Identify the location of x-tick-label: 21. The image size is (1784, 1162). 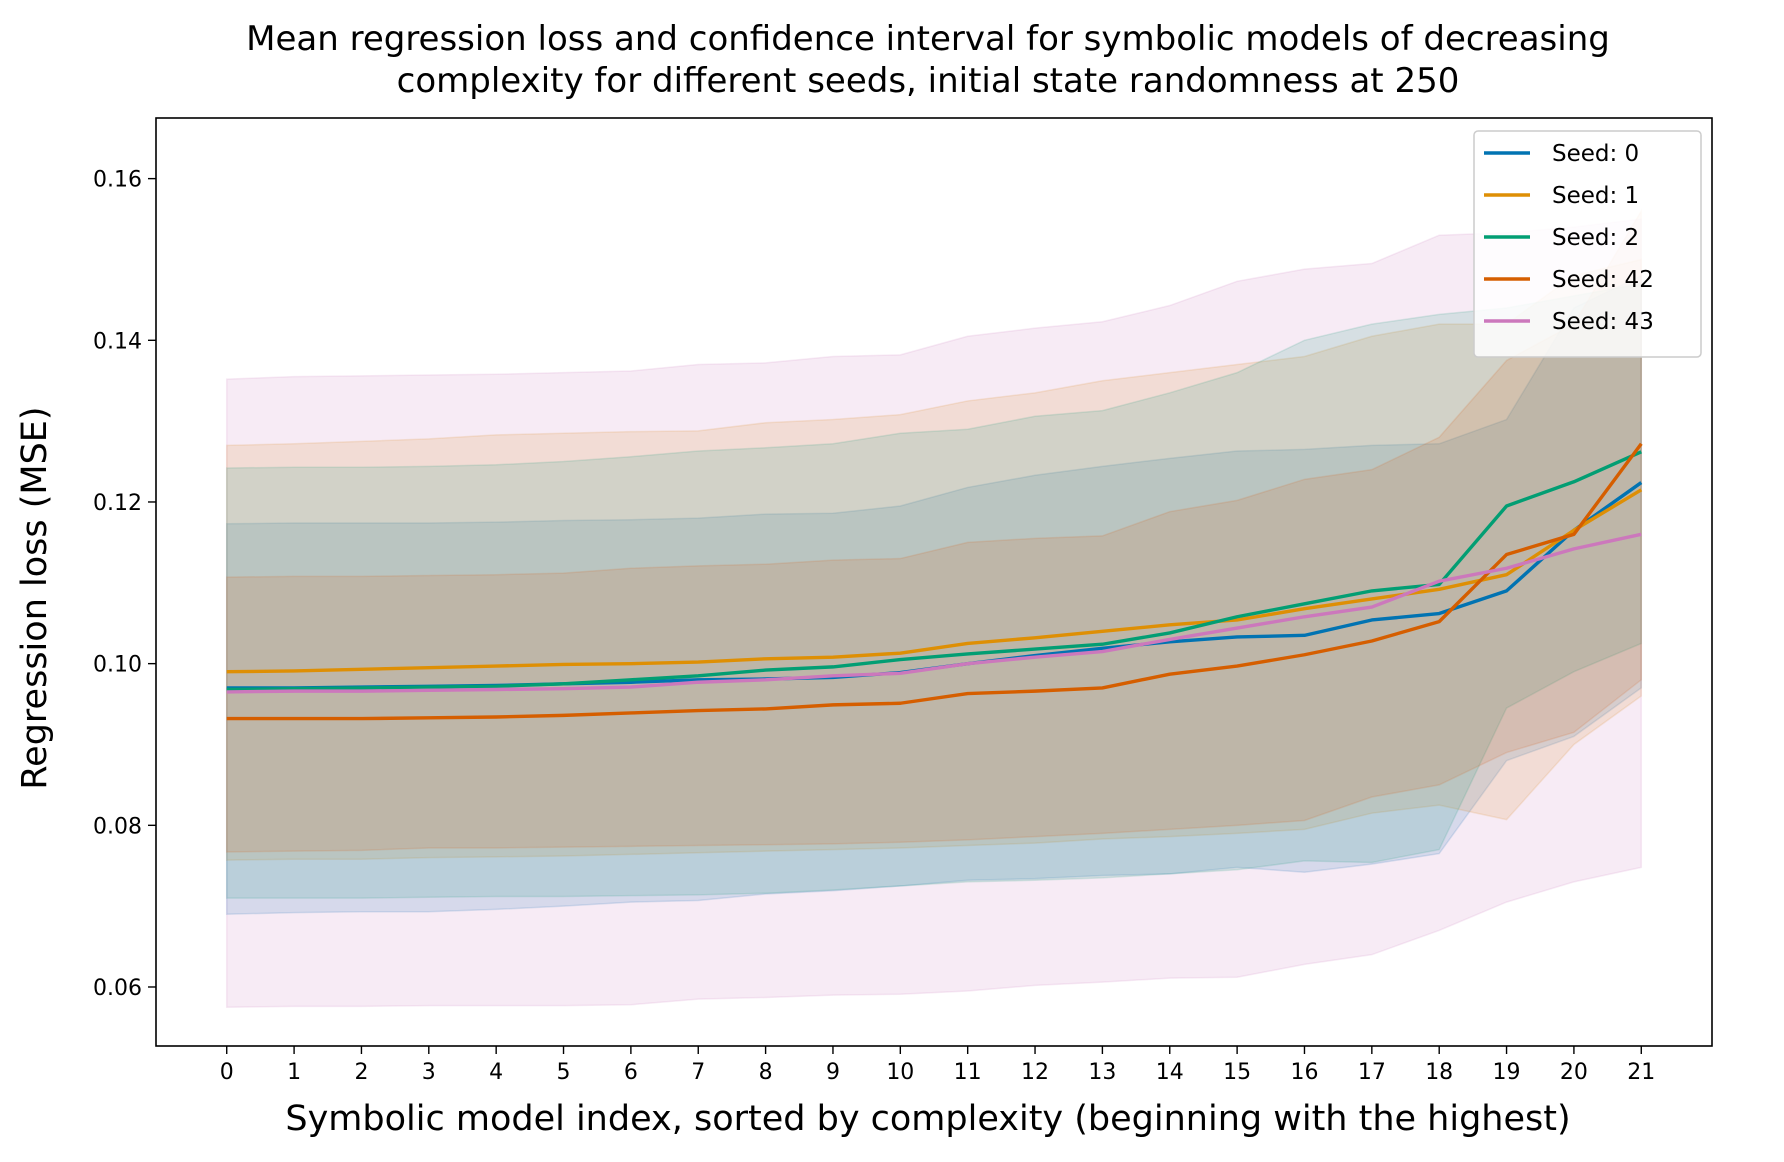
(1641, 1072).